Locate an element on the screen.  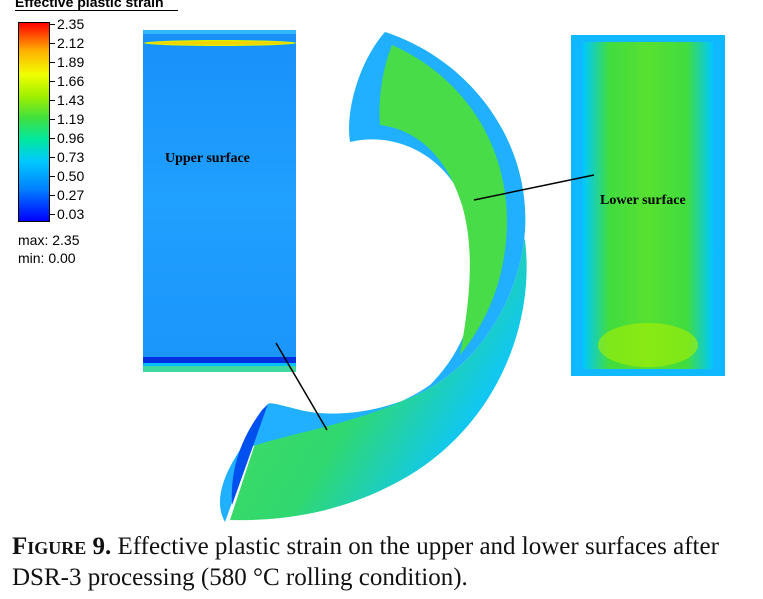
upper-surface-leader-line is located at coordinates (301, 386).